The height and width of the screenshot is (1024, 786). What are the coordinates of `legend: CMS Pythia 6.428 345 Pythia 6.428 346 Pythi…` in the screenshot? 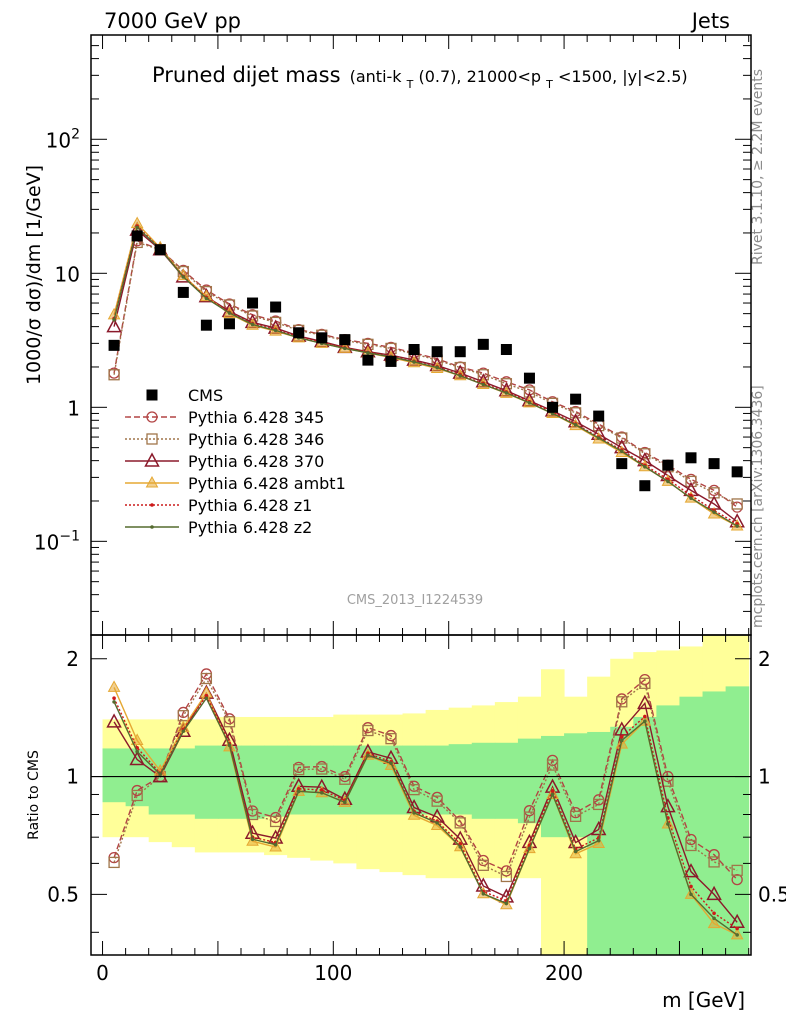 It's located at (235, 461).